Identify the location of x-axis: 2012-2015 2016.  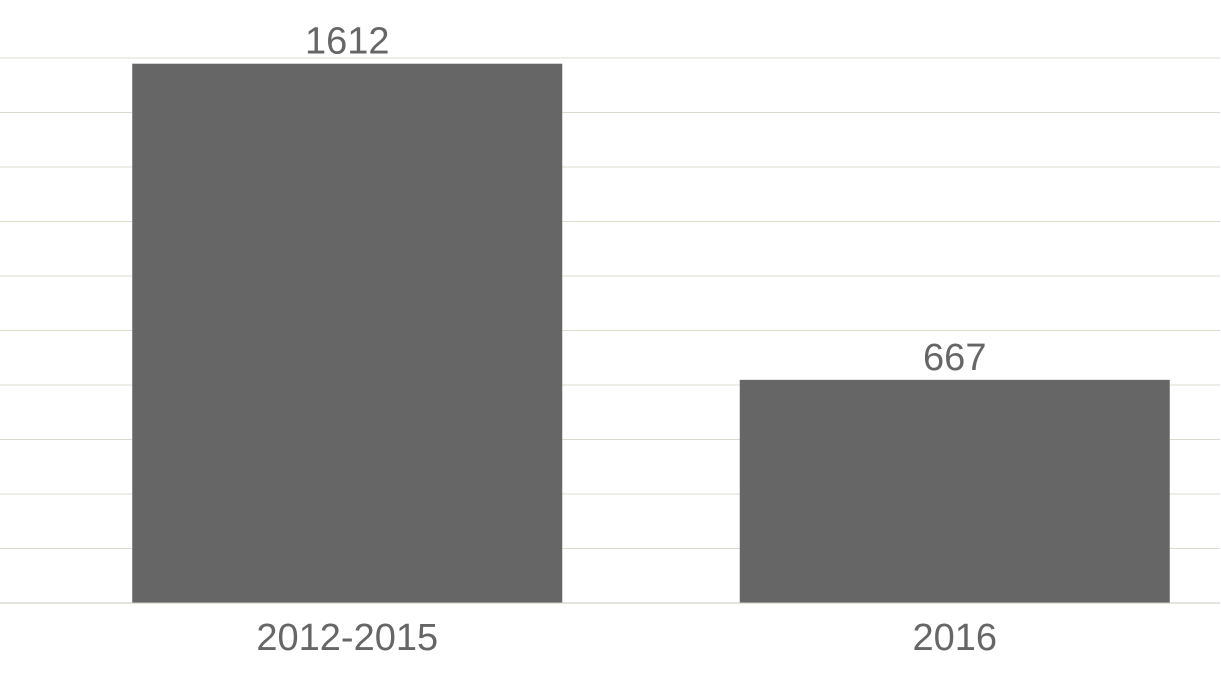
(610, 630).